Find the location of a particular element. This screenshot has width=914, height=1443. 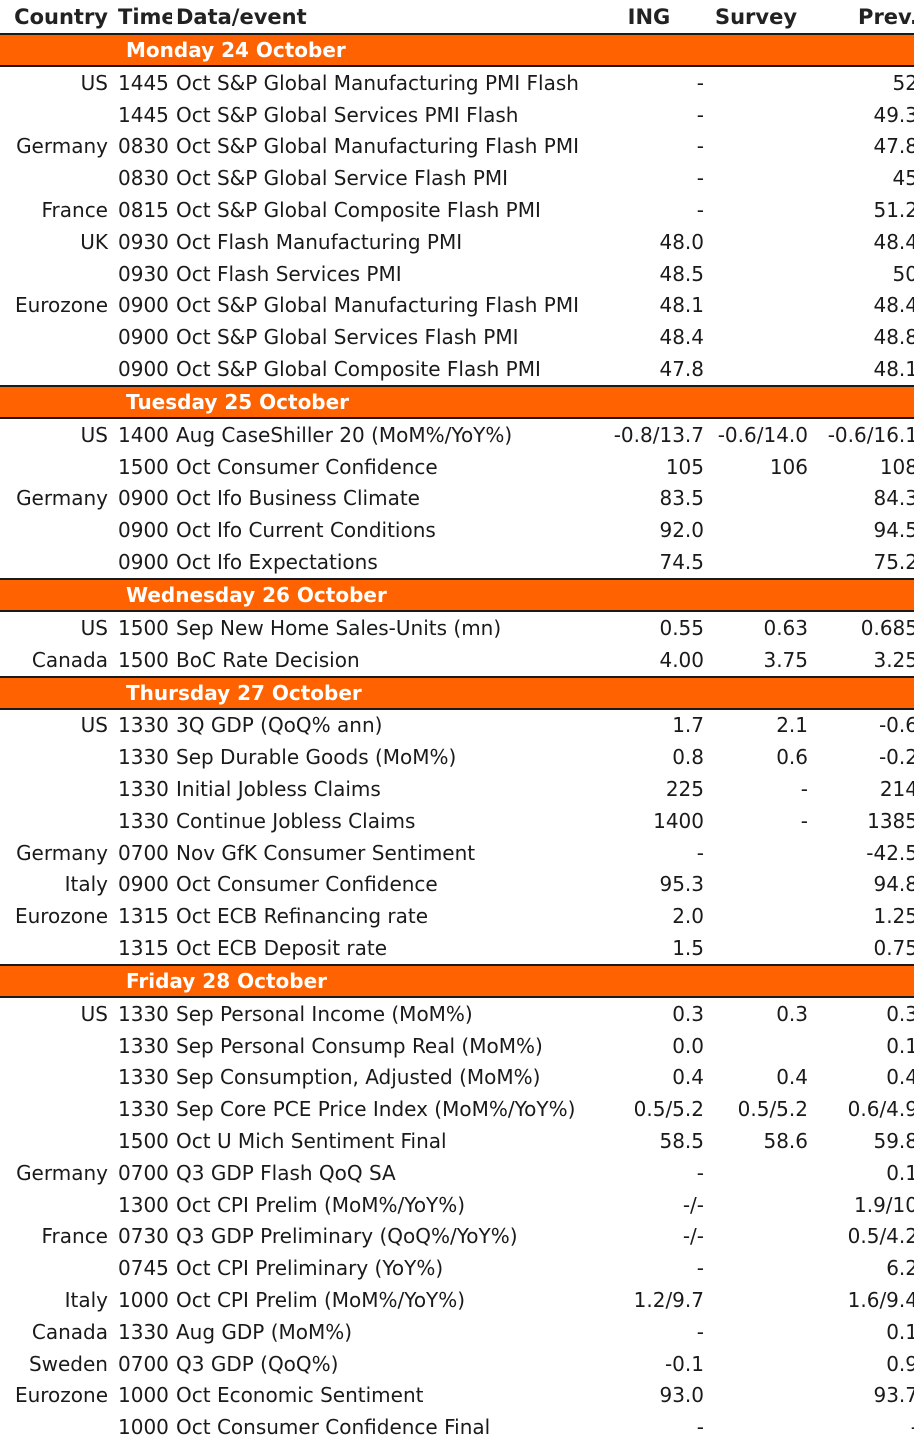

cell-prev: 0.6/4.9 is located at coordinates (880, 1109).